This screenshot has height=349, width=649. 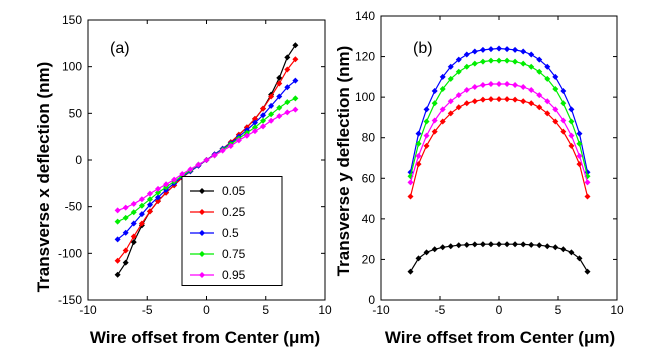 I want to click on panel-a-legend-label: 0.75, so click(x=234, y=254).